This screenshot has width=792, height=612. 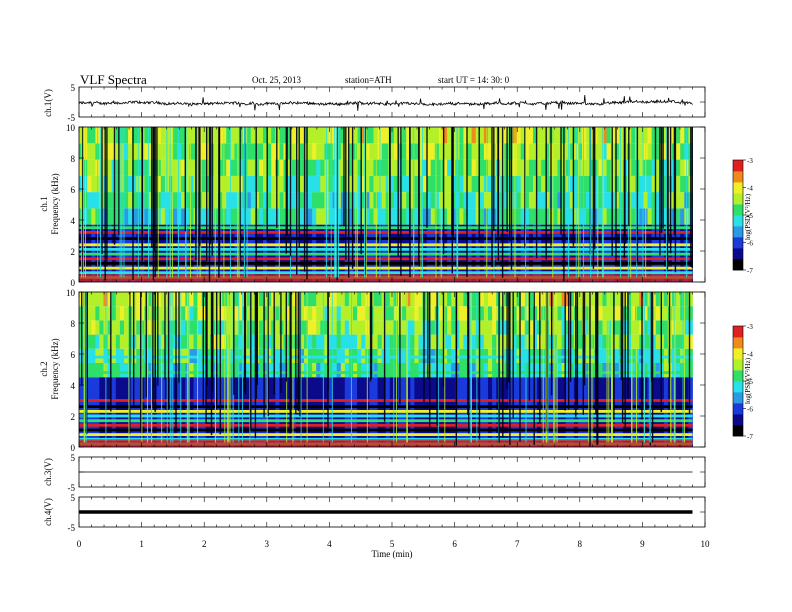 I want to click on ch1-waveform-panel: 5 -5, so click(x=387, y=103).